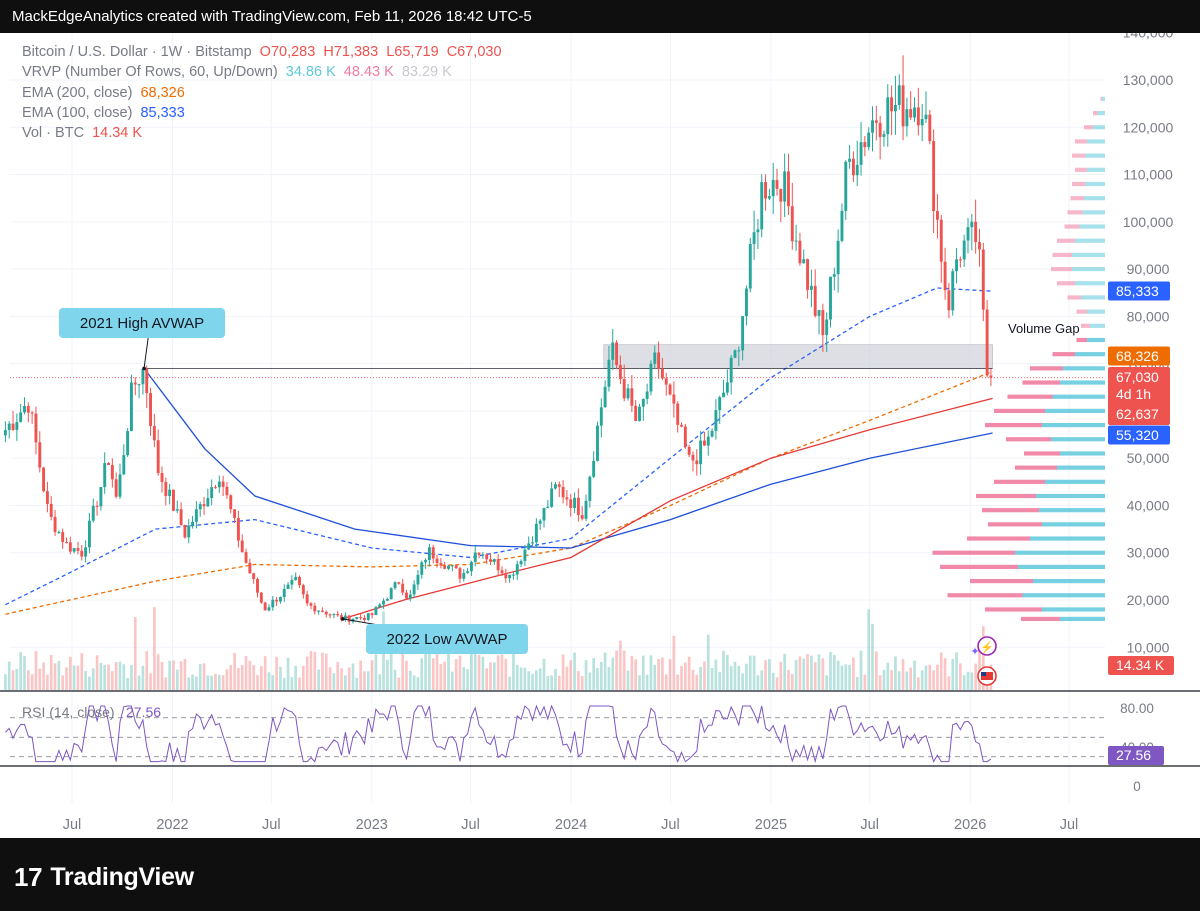  What do you see at coordinates (1137, 356) in the screenshot?
I see `badge-ema200: 68,326` at bounding box center [1137, 356].